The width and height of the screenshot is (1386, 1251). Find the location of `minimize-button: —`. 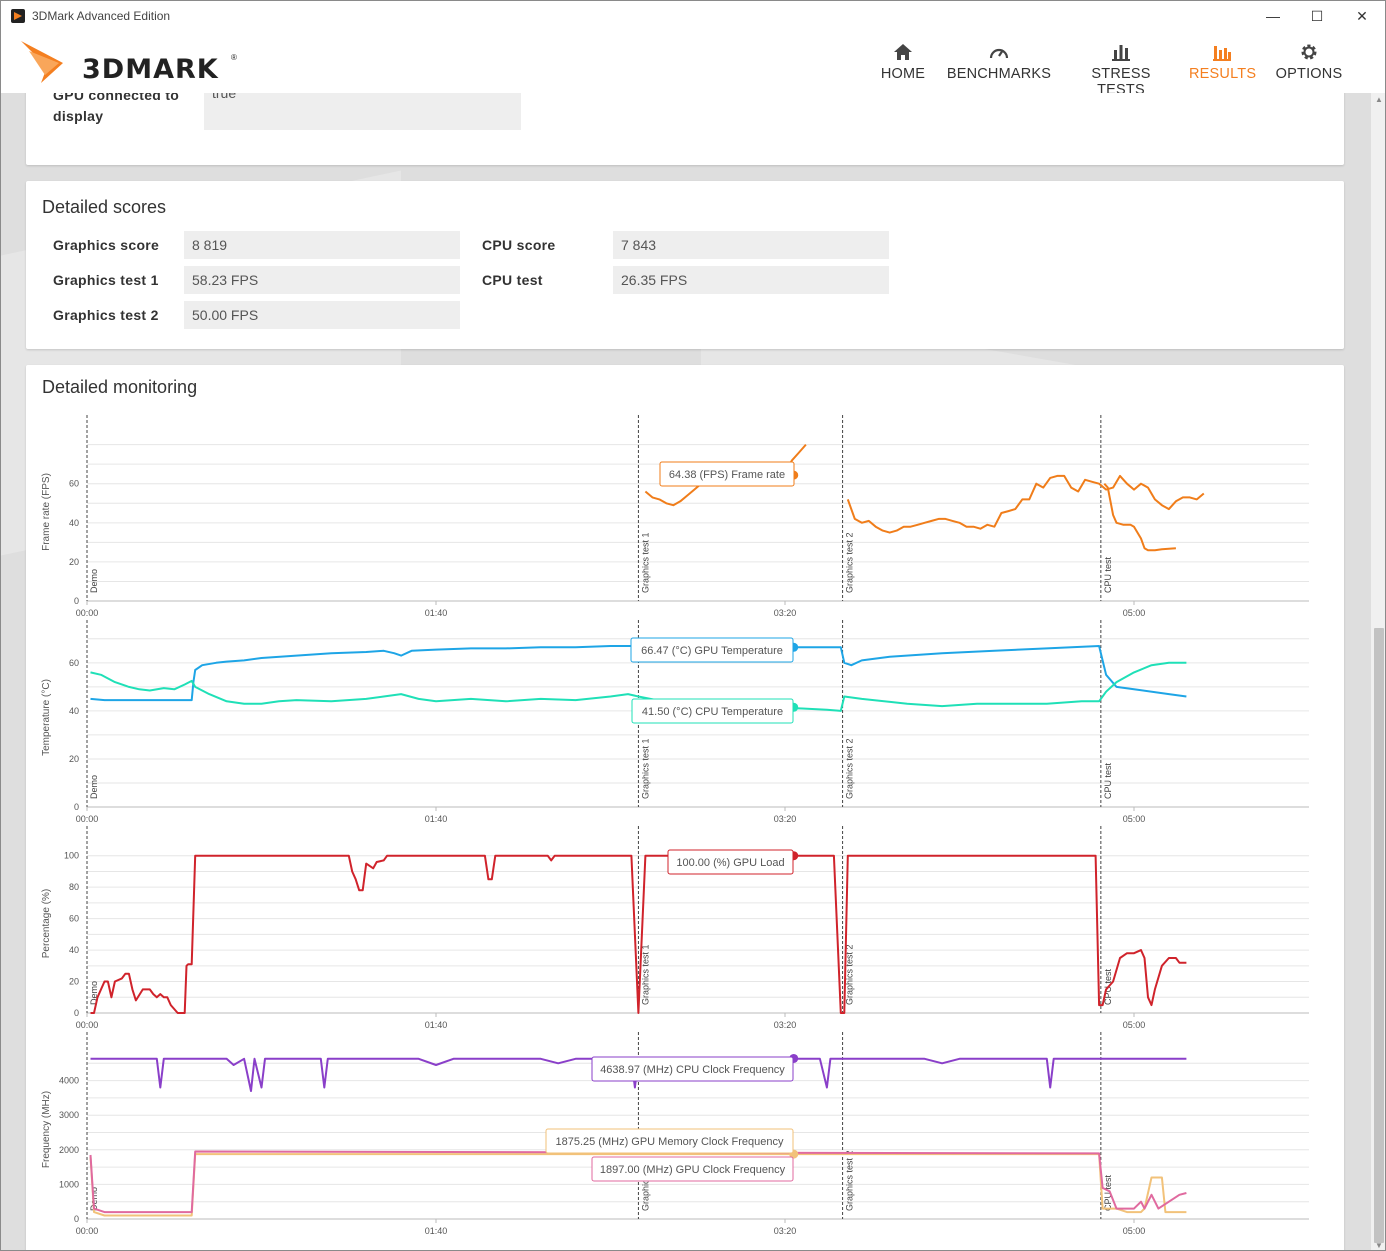

minimize-button: — is located at coordinates (1273, 16).